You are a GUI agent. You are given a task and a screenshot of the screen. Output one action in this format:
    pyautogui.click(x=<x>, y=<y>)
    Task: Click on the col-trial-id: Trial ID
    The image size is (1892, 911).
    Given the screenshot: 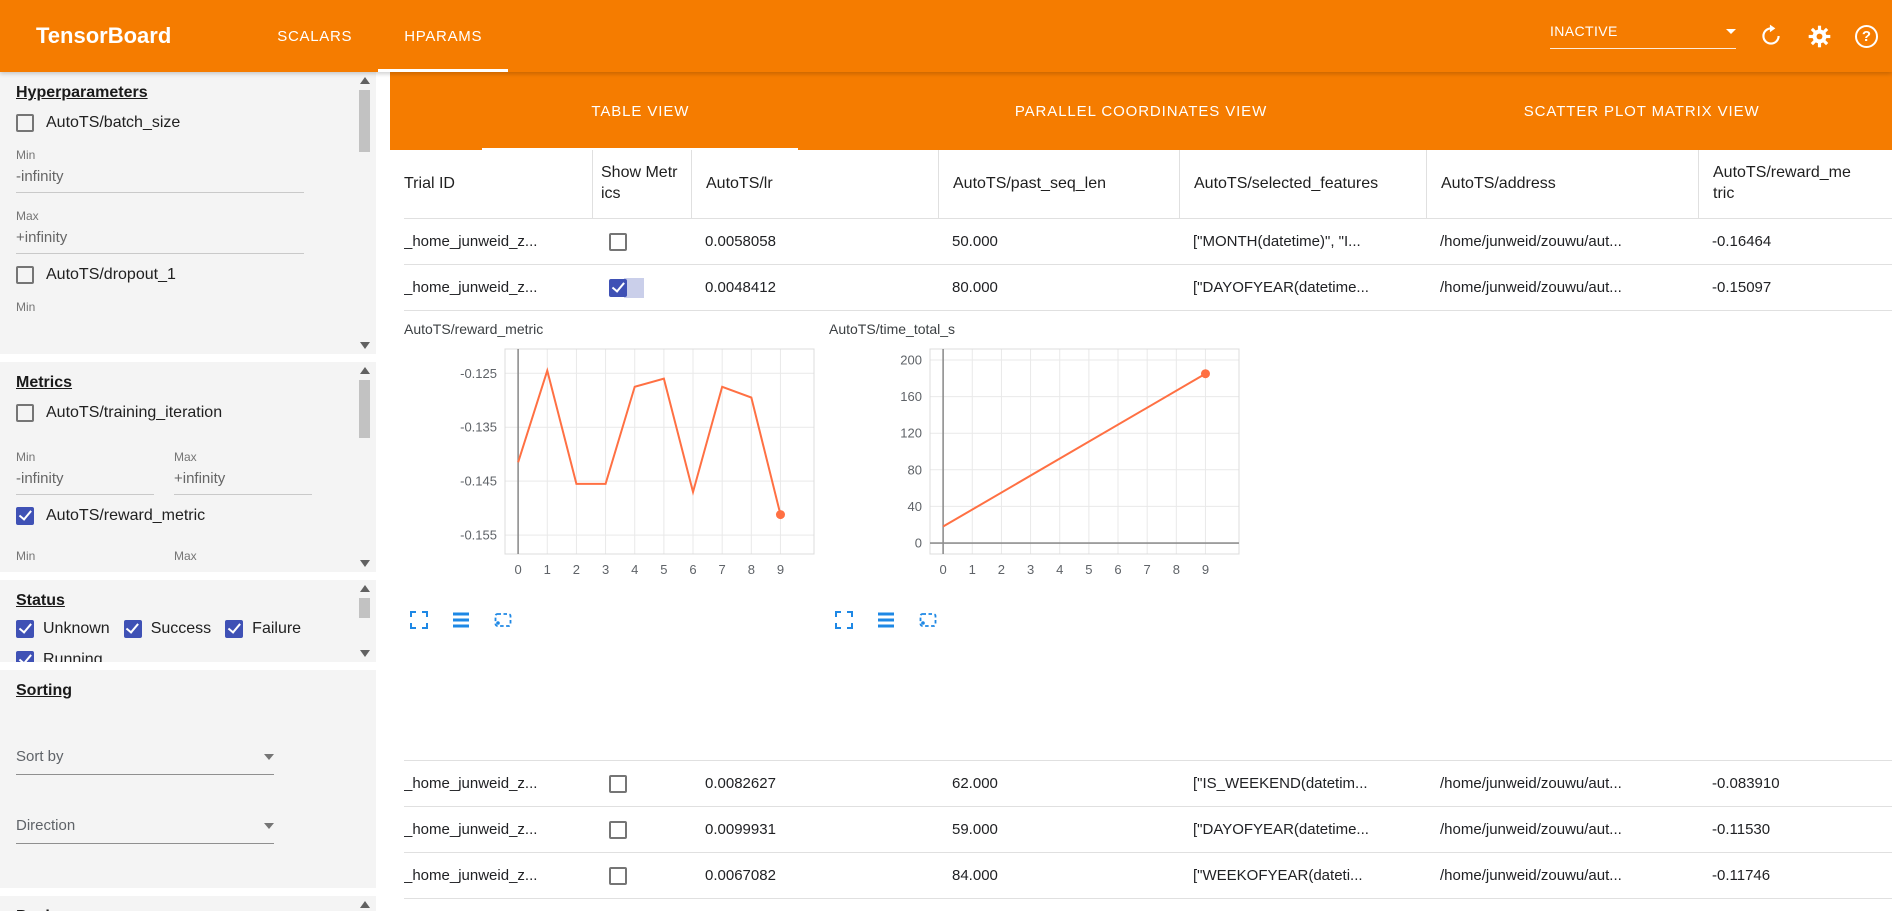 What is the action you would take?
    pyautogui.click(x=429, y=183)
    